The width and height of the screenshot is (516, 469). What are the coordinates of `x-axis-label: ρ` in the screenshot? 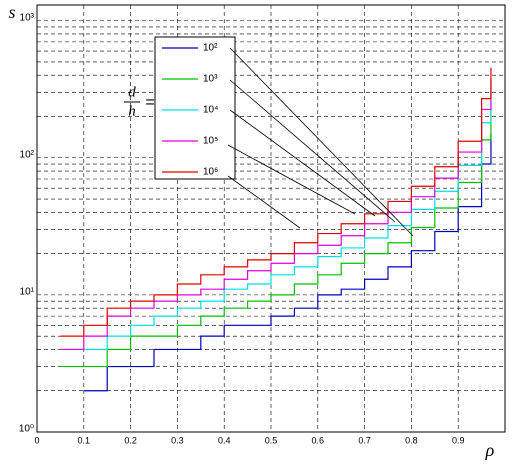 It's located at (490, 450).